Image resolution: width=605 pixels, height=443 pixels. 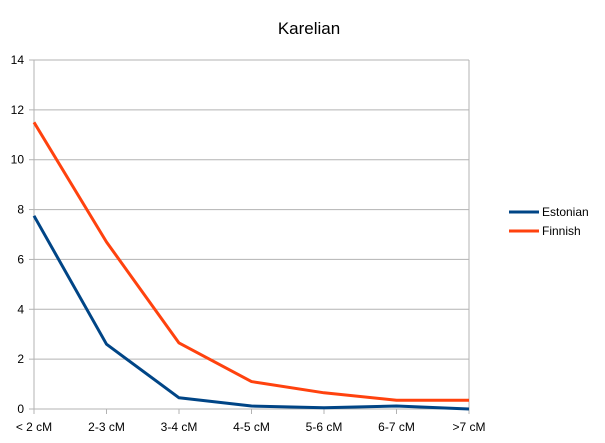 I want to click on x-tick-label: 5-6 cM, so click(x=324, y=427).